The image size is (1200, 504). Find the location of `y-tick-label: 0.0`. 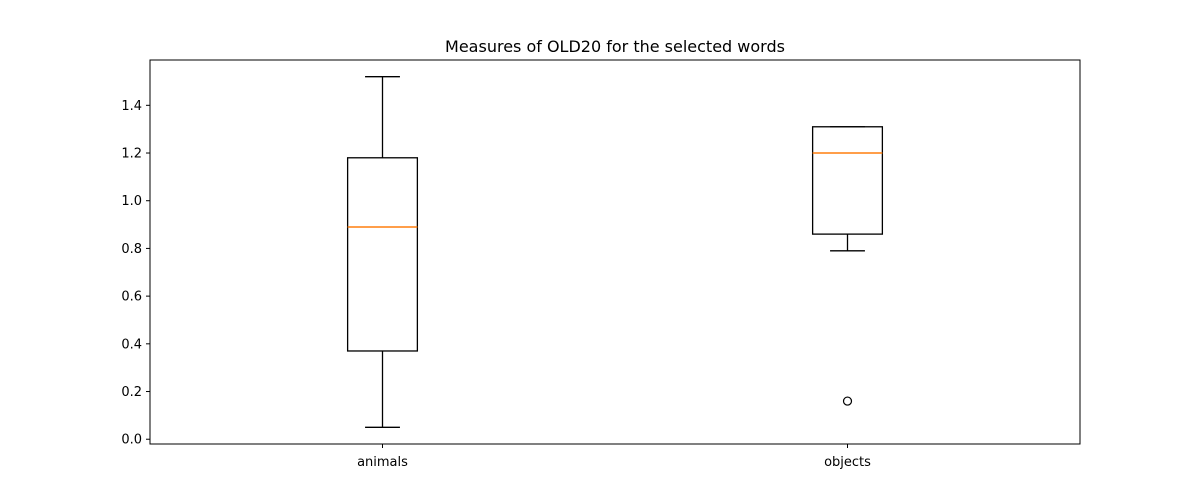

y-tick-label: 0.0 is located at coordinates (131, 440).